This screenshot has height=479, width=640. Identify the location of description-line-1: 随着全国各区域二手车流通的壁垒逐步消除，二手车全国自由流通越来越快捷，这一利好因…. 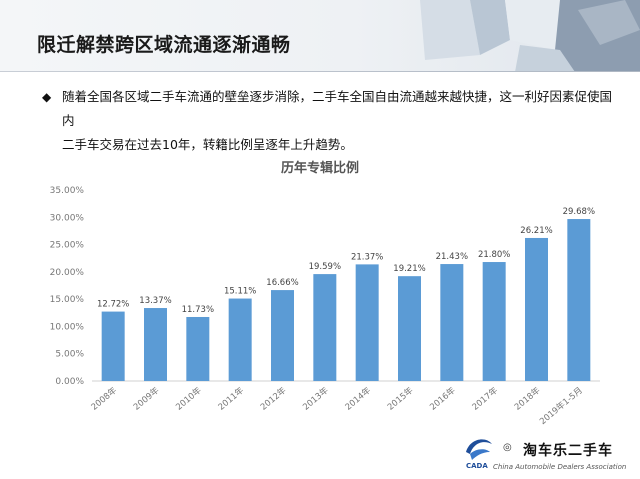
(337, 108).